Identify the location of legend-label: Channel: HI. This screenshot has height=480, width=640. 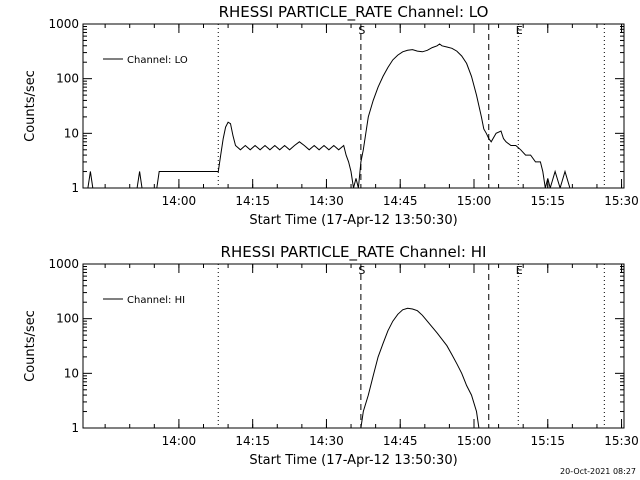
(156, 300).